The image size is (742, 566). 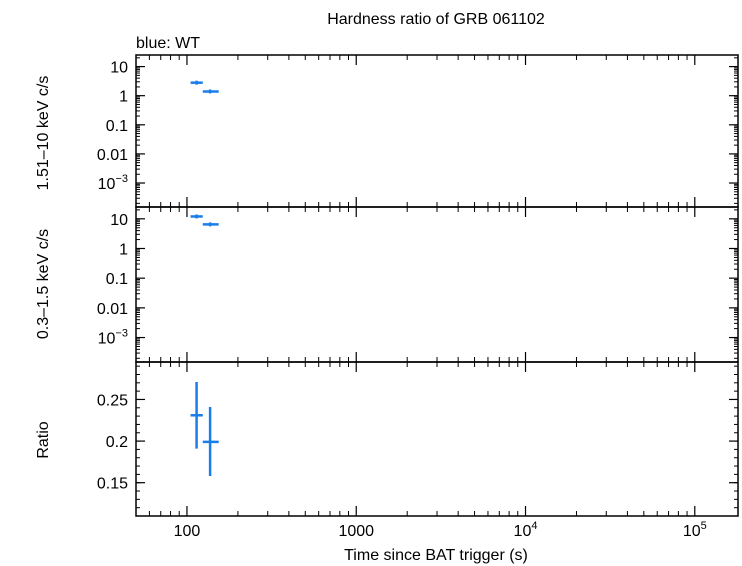 I want to click on chart-title: Hardness ratio of GRB 061102, so click(x=436, y=19).